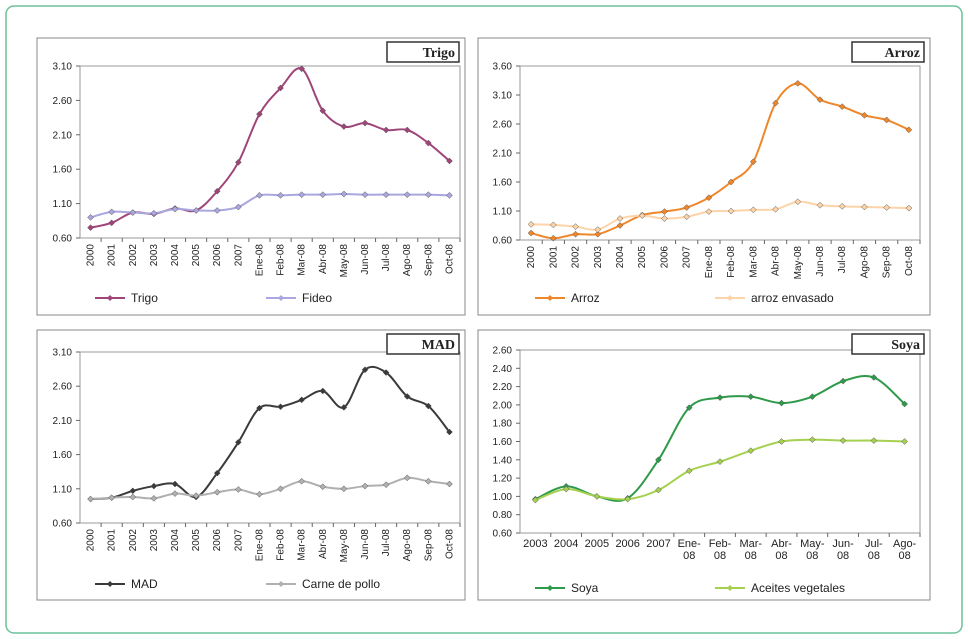  What do you see at coordinates (585, 588) in the screenshot?
I see `legend-label: Soya` at bounding box center [585, 588].